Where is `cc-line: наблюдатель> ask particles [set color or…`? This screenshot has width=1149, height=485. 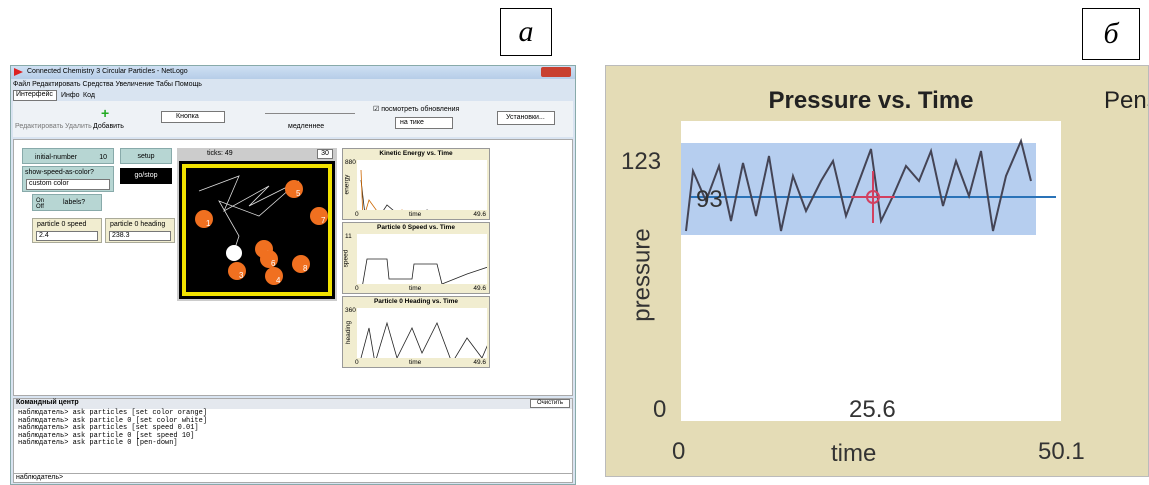
cc-line: наблюдатель> ask particles [set color or… is located at coordinates (113, 413).